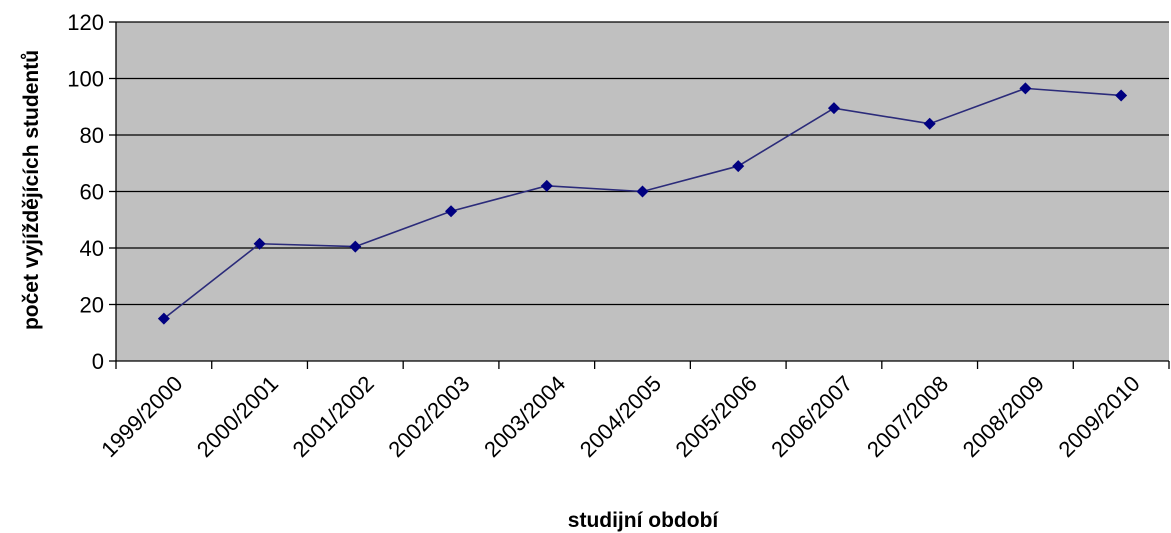  I want to click on x-tick-label: 2001/2002, so click(333, 416).